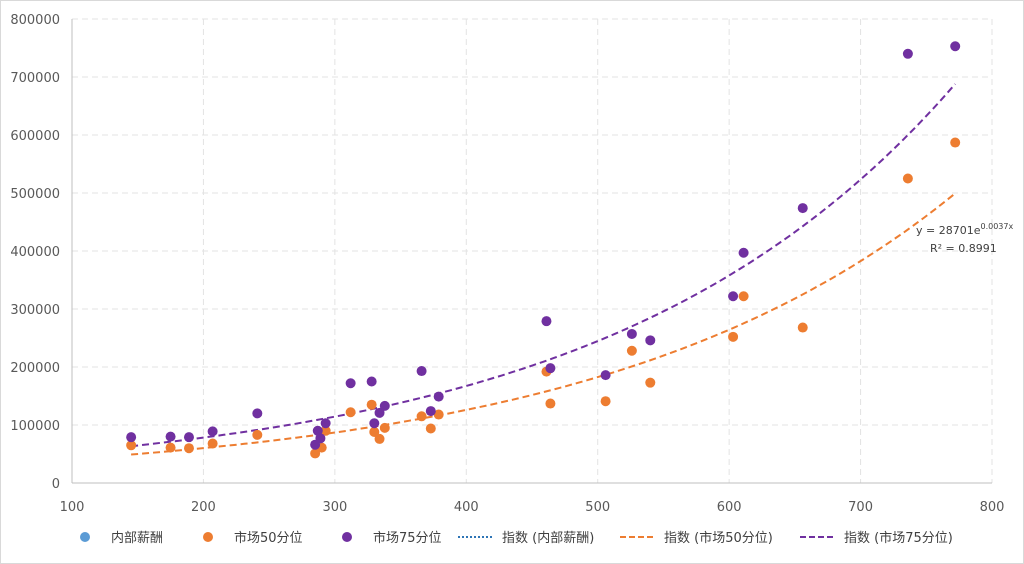  Describe the element at coordinates (992, 507) in the screenshot. I see `x-tick-label: 800` at that location.